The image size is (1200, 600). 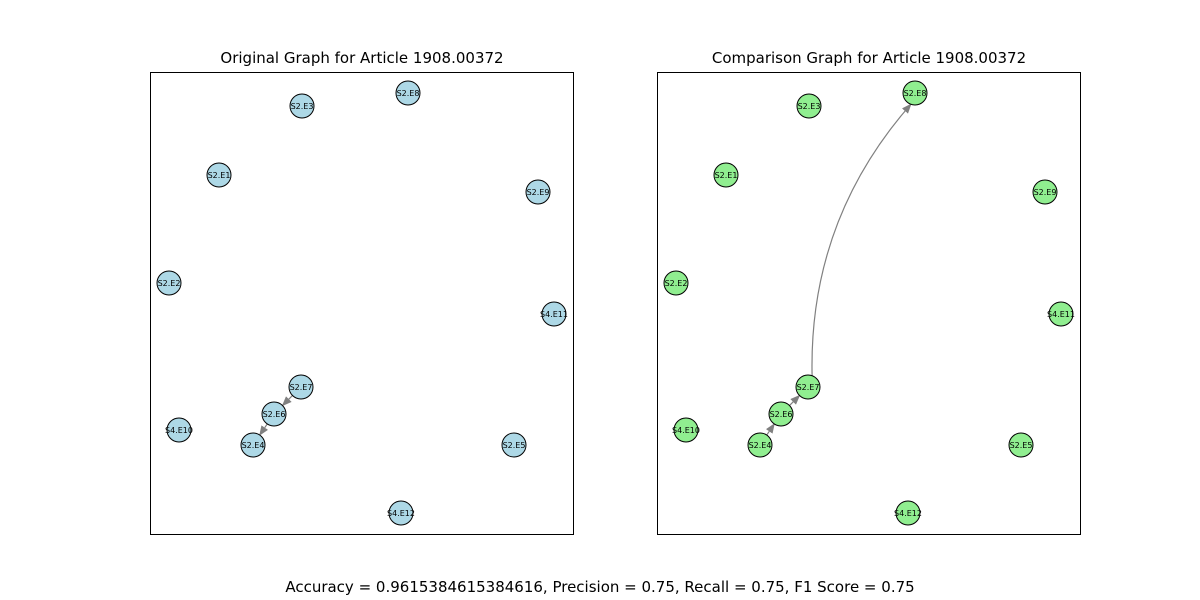 I want to click on right-node-label-s4-e11: S4.E11, so click(x=1061, y=314).